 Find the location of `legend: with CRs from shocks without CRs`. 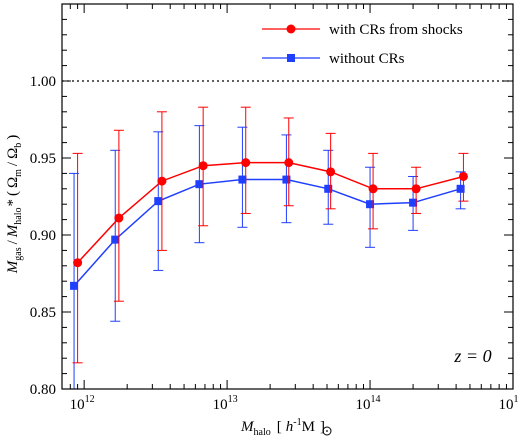

legend: with CRs from shocks without CRs is located at coordinates (362, 44).